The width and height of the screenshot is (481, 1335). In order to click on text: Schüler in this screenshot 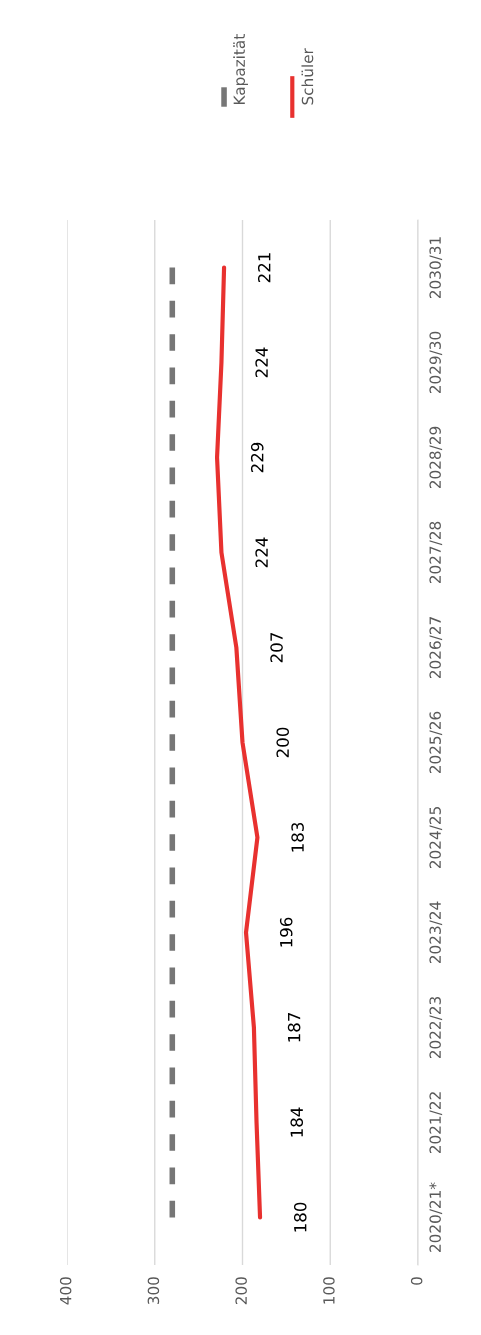, I will do `click(307, 76)`.